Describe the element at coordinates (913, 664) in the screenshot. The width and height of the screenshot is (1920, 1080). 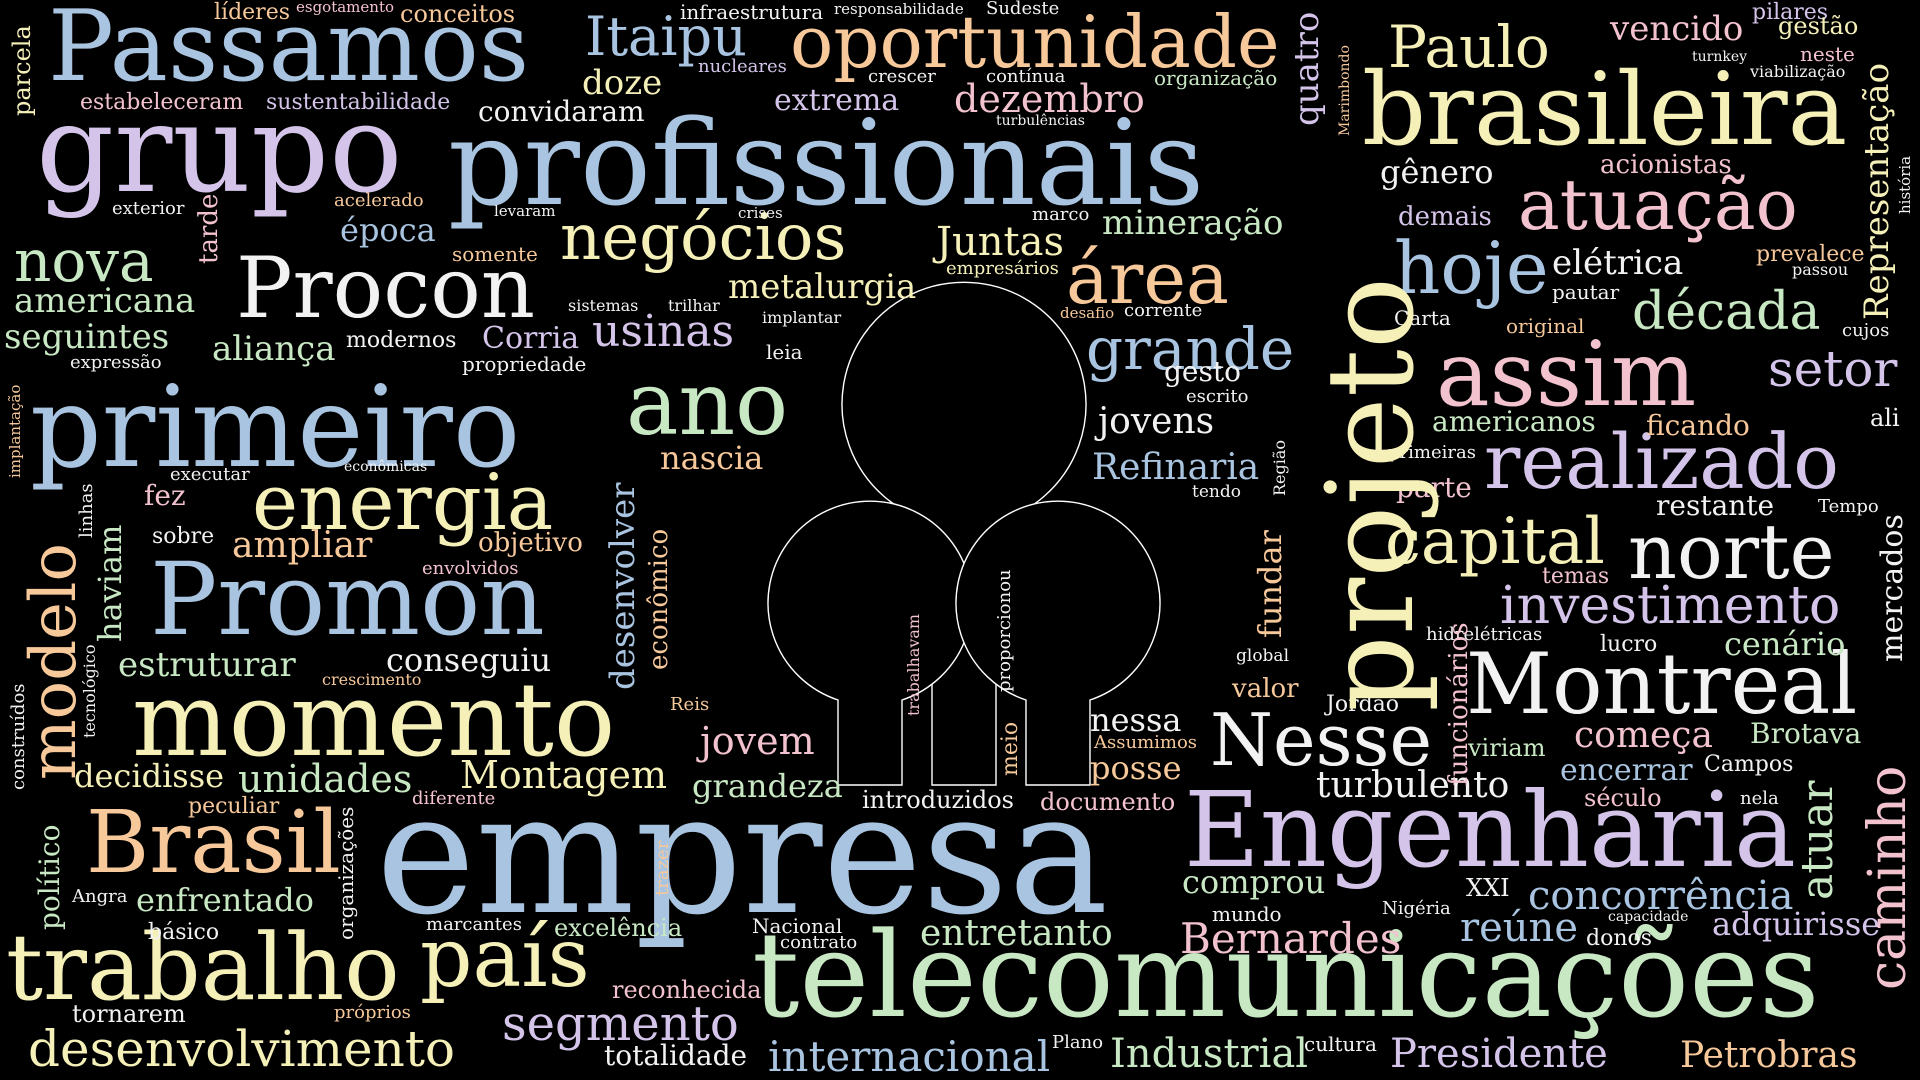
I see `word-trabalhavam: trabalhavam` at that location.